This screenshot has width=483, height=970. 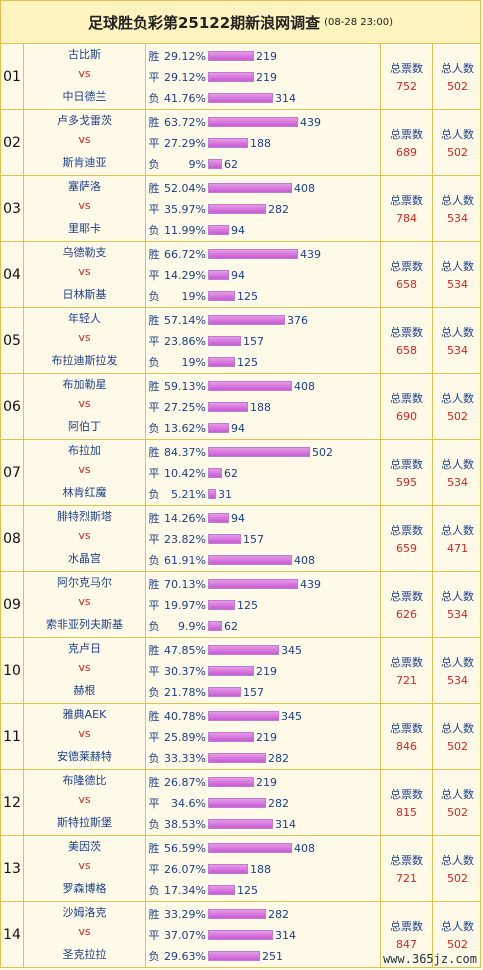 What do you see at coordinates (185, 539) in the screenshot?
I see `draw-percent: 23.82%` at bounding box center [185, 539].